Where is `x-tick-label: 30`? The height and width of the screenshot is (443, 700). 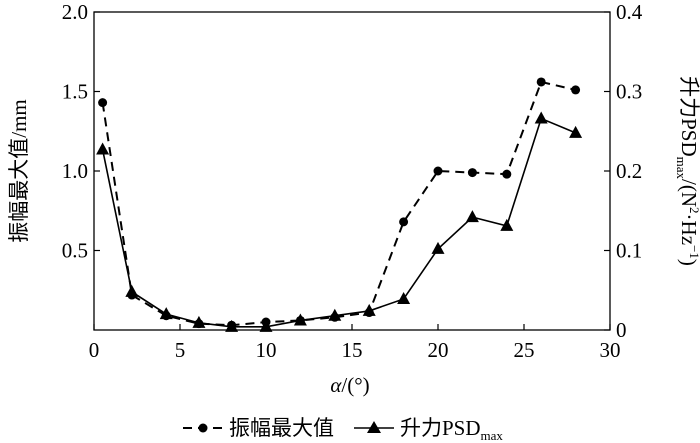 x-tick-label: 30 is located at coordinates (610, 350).